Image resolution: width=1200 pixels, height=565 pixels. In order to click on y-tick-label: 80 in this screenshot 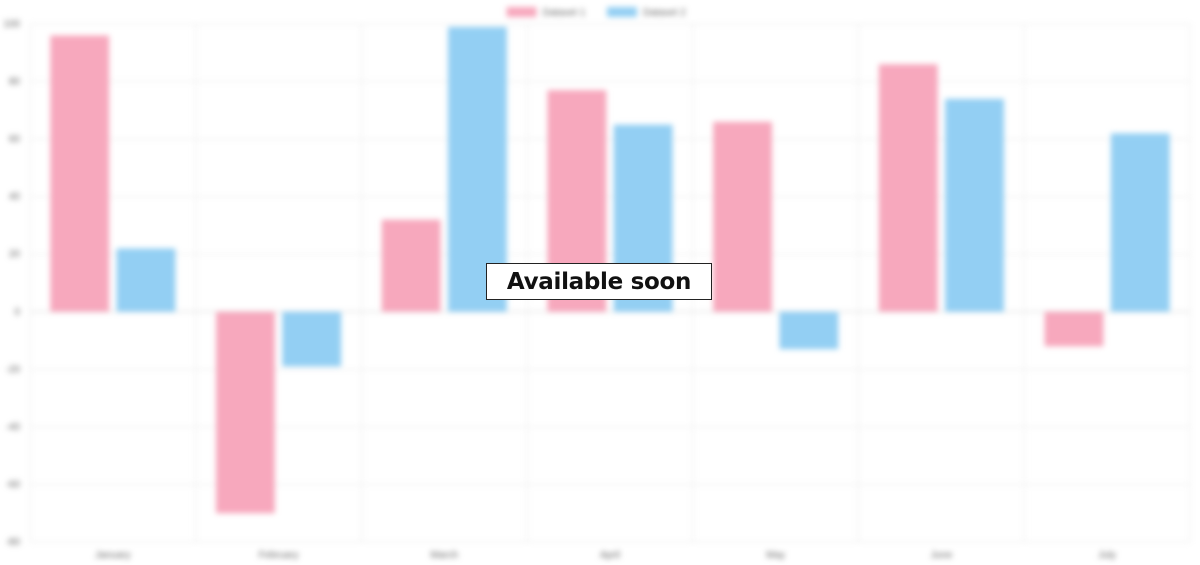, I will do `click(15, 82)`.